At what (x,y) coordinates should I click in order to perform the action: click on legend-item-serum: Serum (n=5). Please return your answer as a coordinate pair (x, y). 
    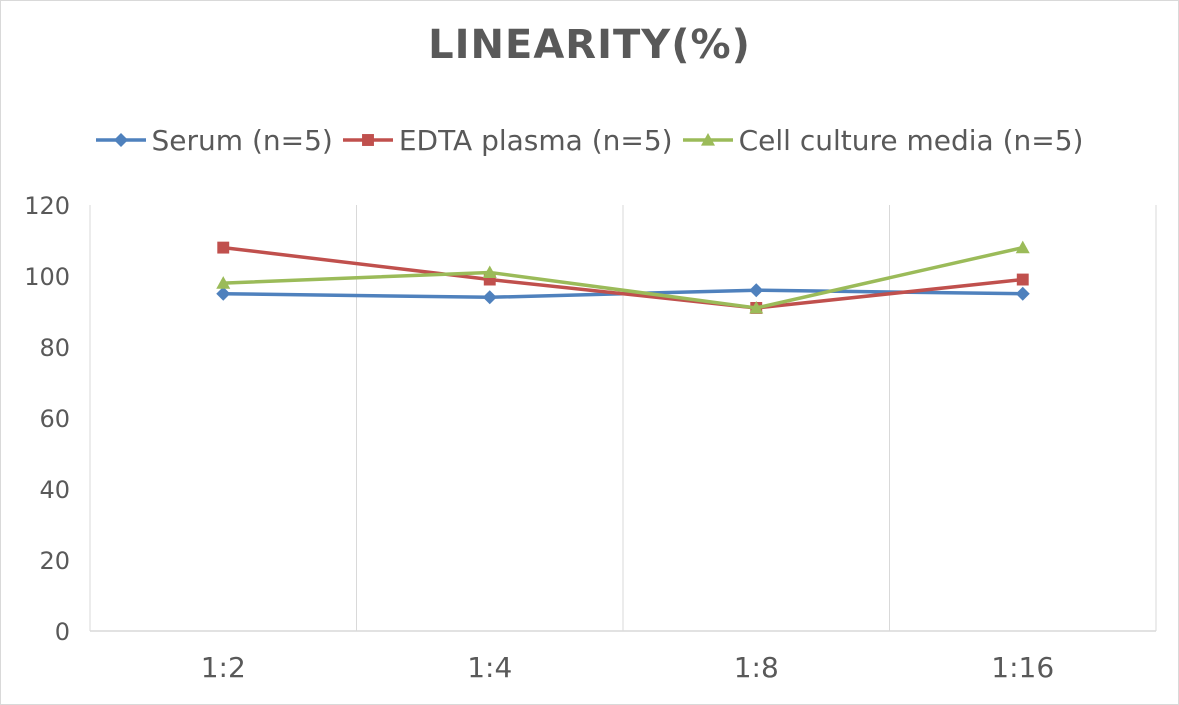
    Looking at the image, I should click on (214, 140).